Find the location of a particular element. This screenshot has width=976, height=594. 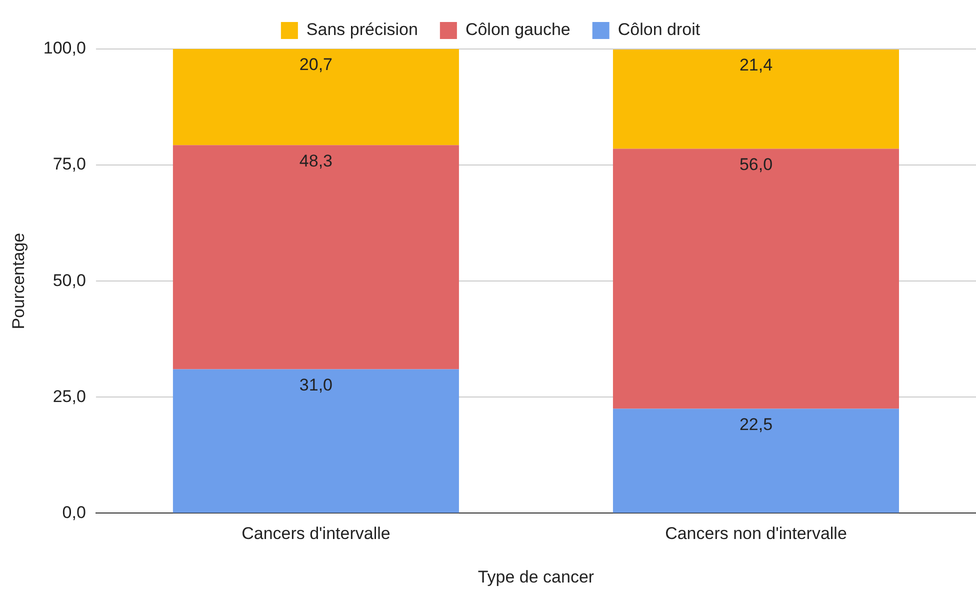

x-tick-label: Cancers non d'intervalle is located at coordinates (756, 534).